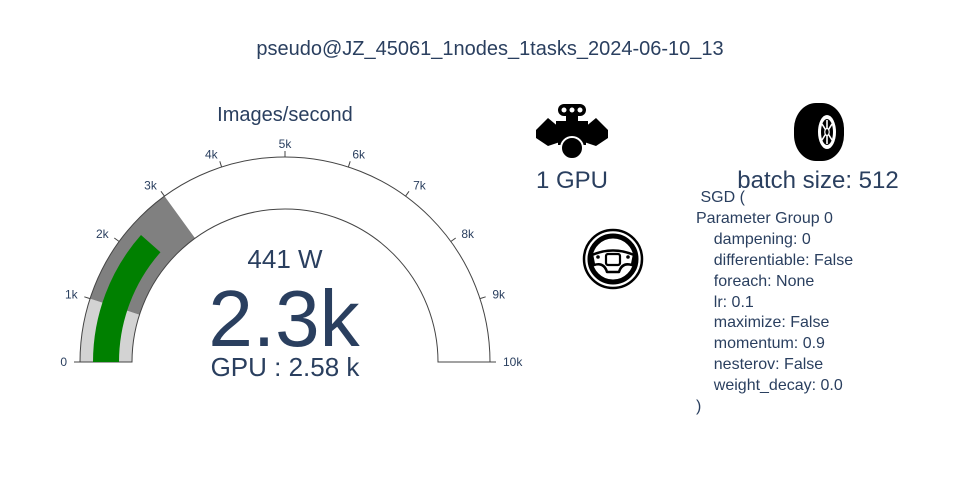  Describe the element at coordinates (513, 362) in the screenshot. I see `gauge-tick-label: 10k` at that location.